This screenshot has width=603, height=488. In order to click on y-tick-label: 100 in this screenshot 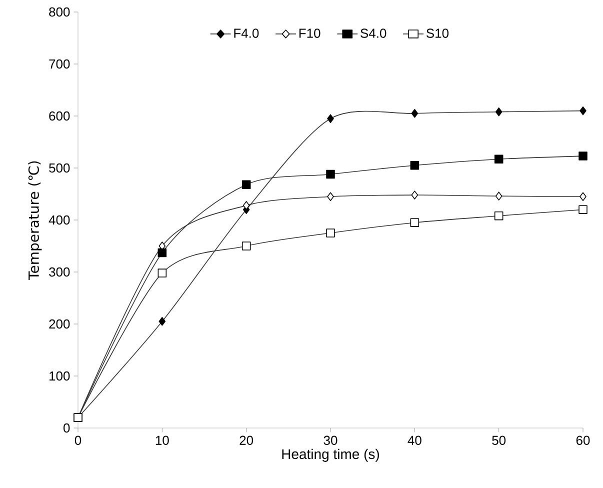, I will do `click(60, 376)`.